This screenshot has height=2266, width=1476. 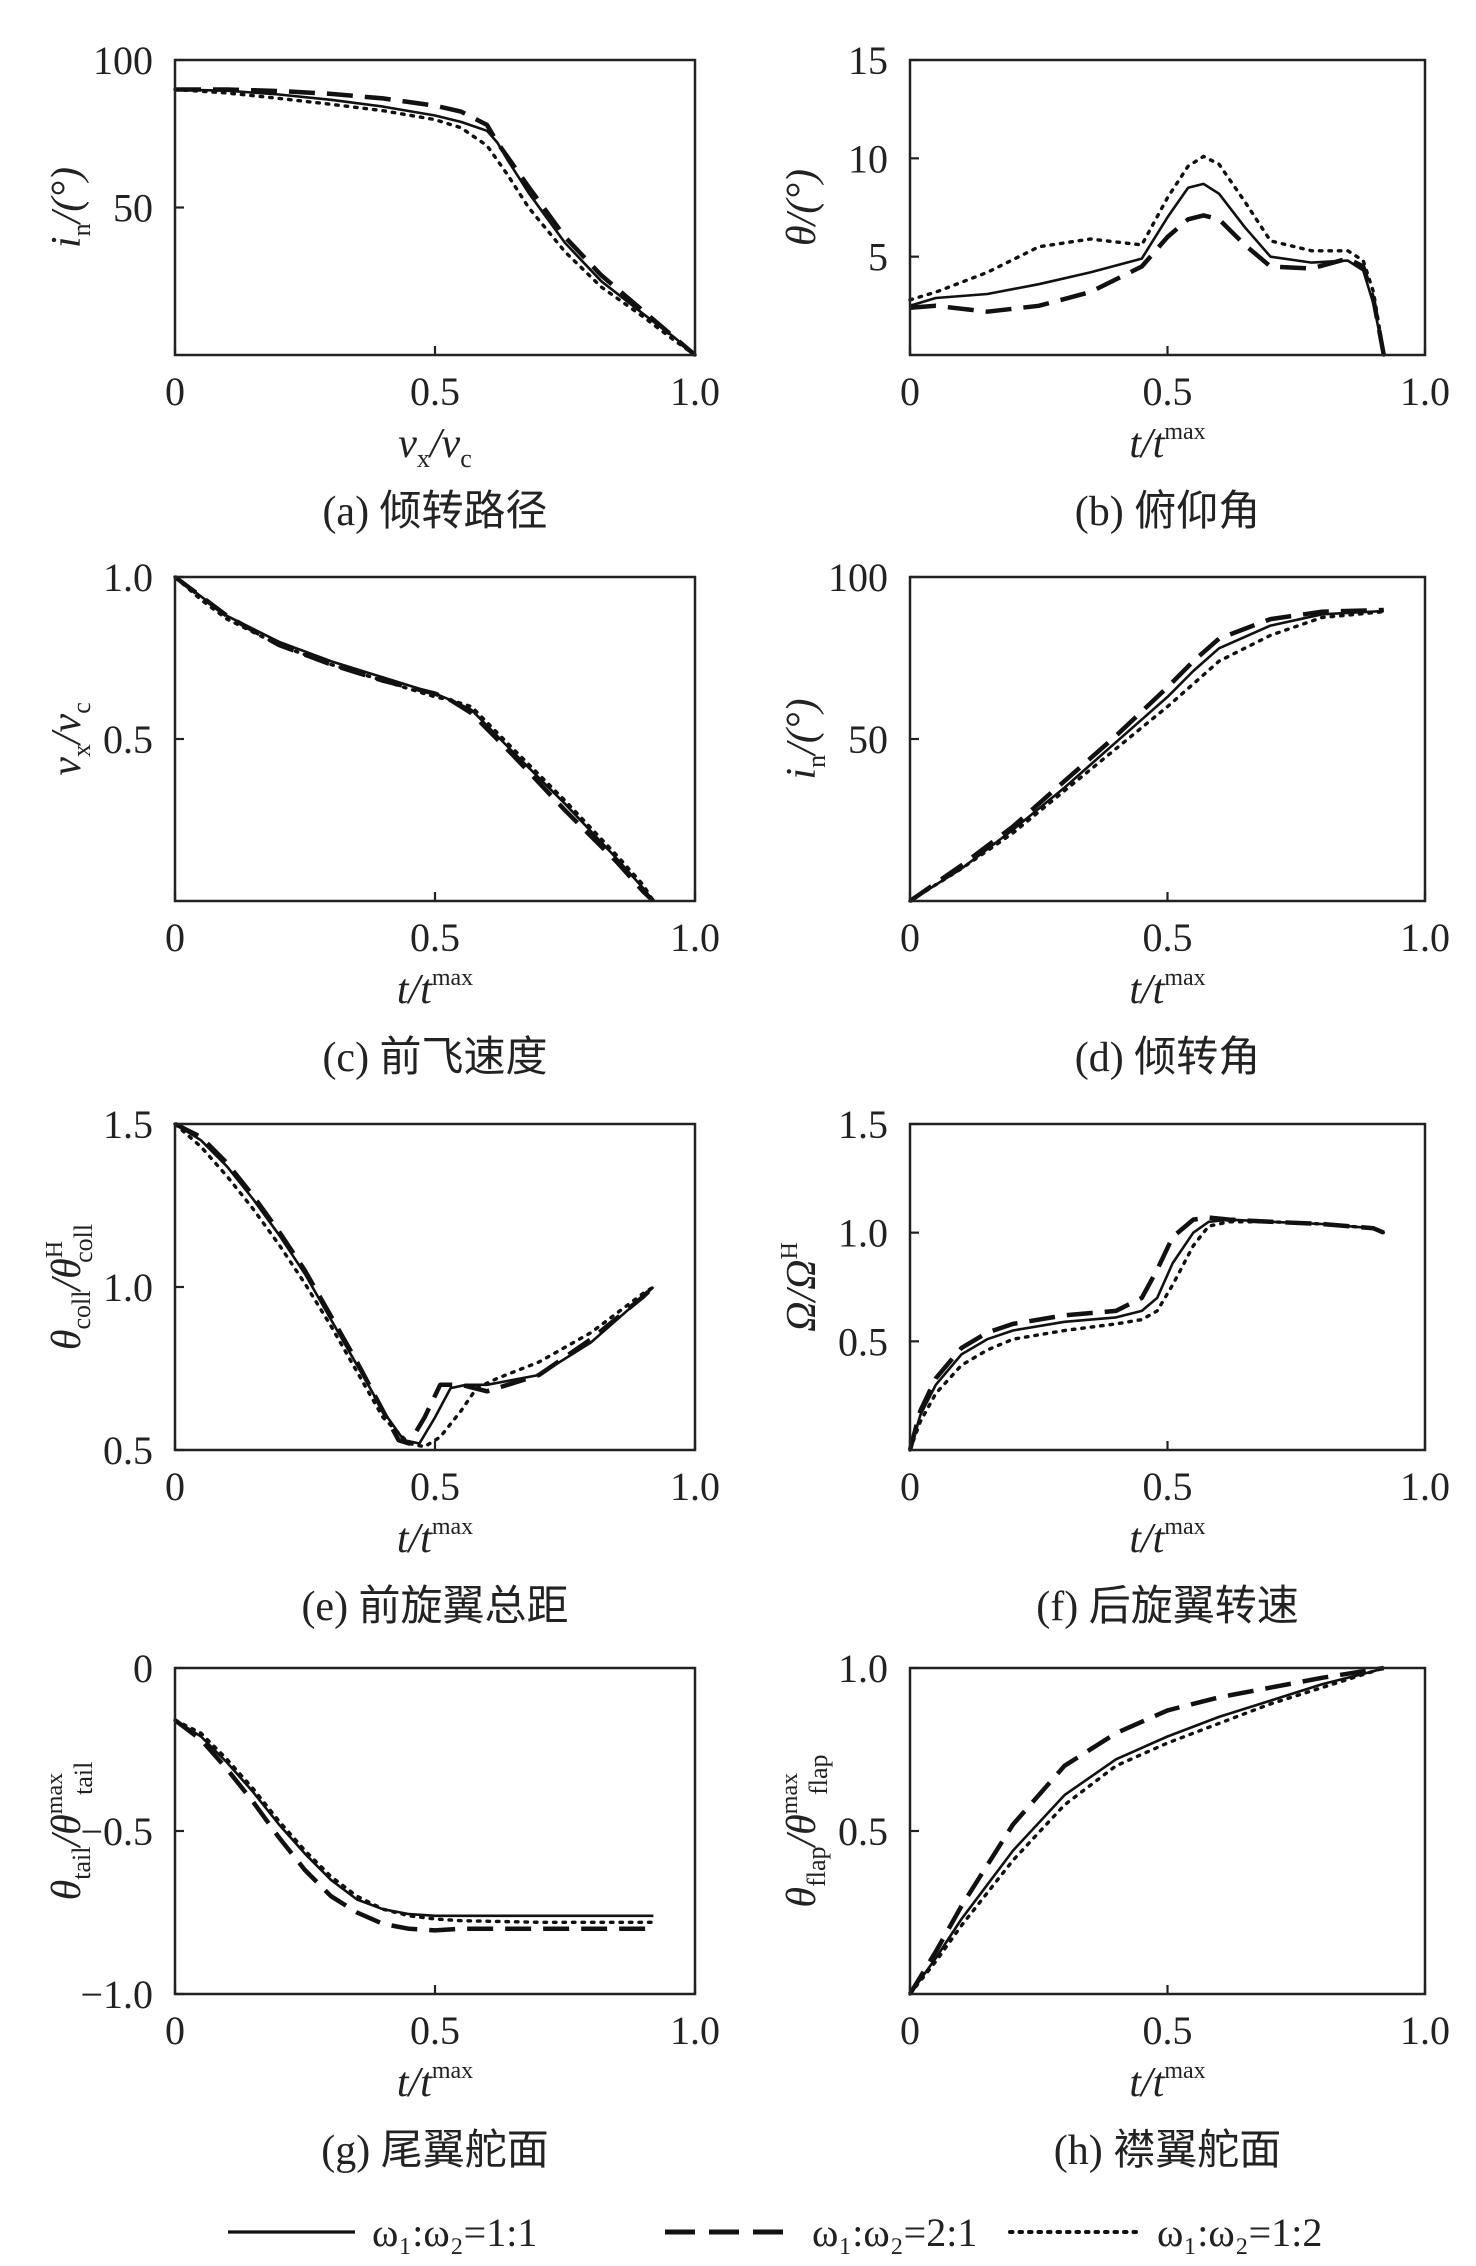 I want to click on series-line-a-s2, so click(x=436, y=222).